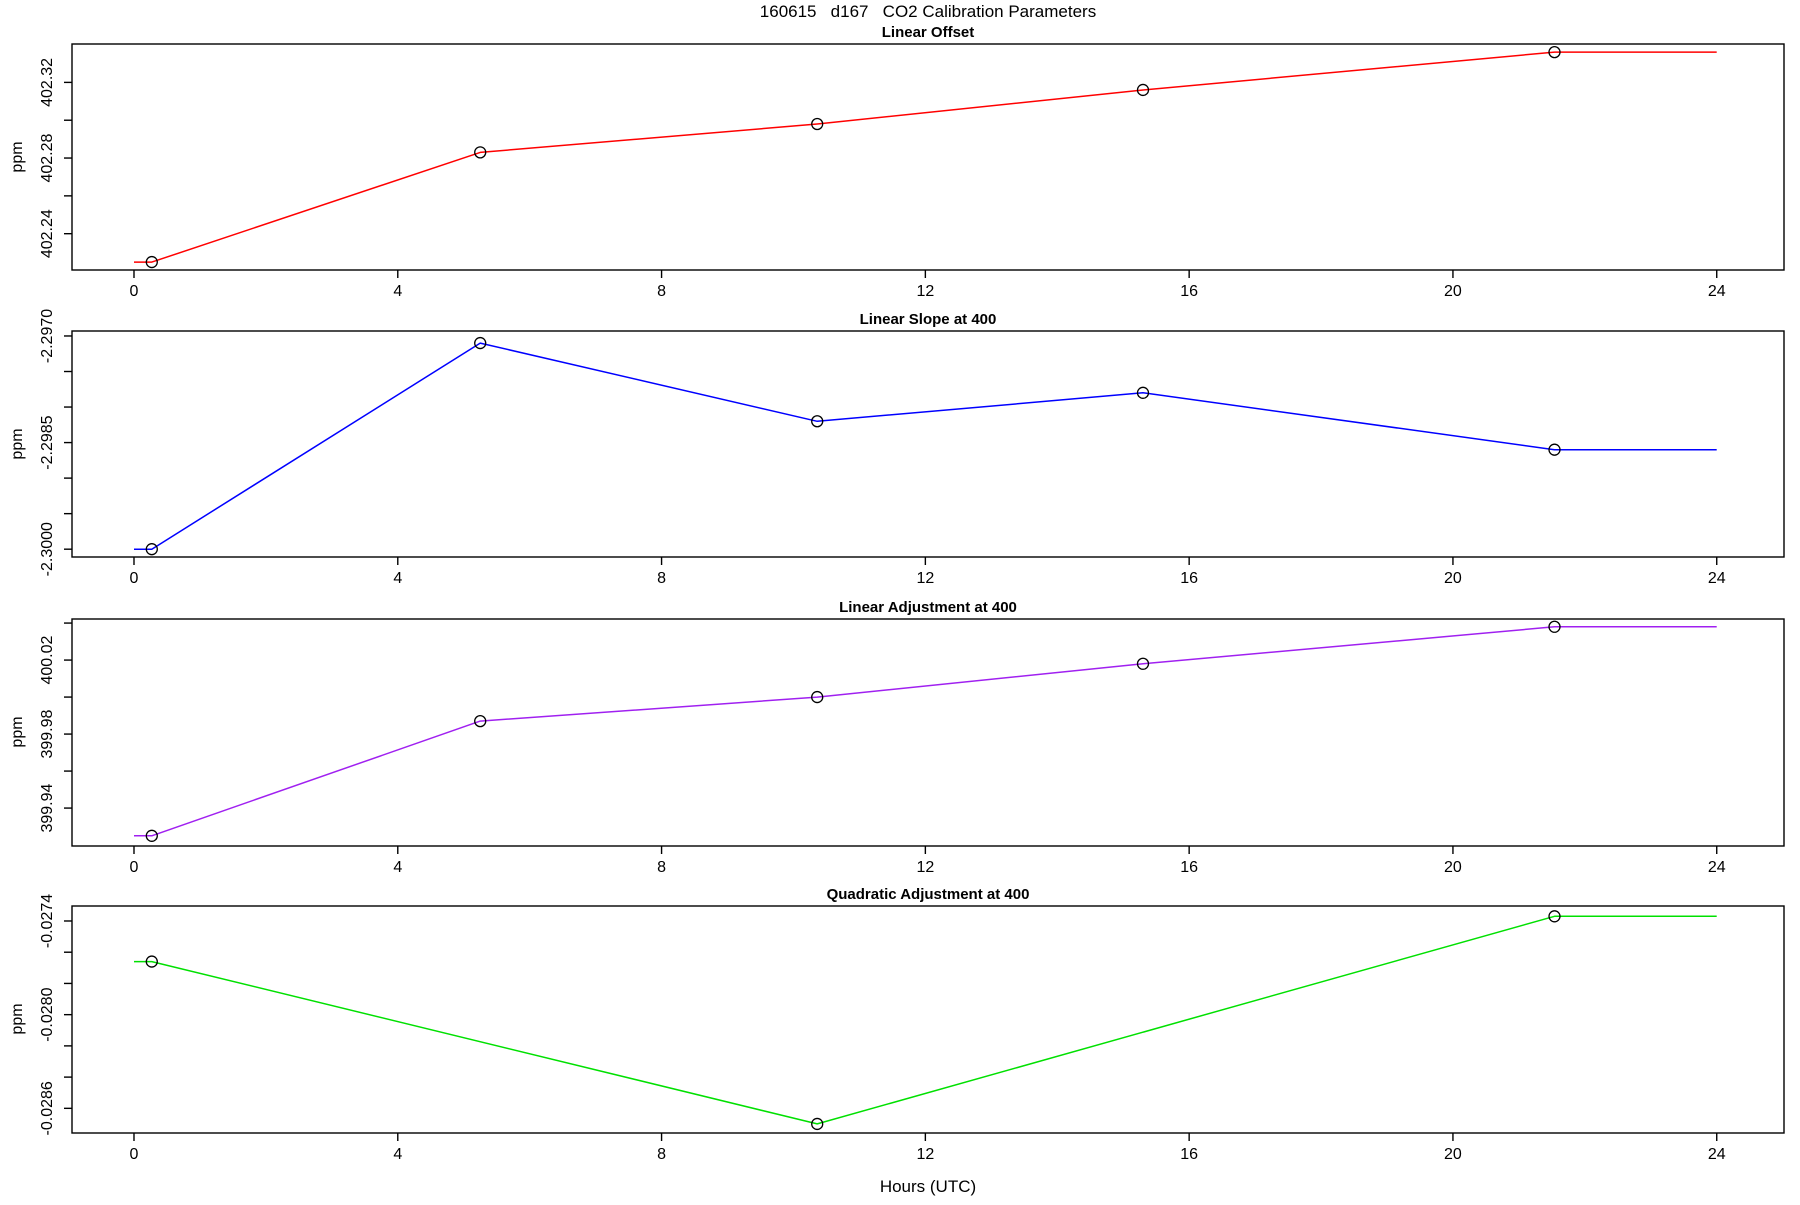 Image resolution: width=1800 pixels, height=1205 pixels. What do you see at coordinates (928, 894) in the screenshot?
I see `subplot-4-title: Quadratic Adjustment at 400` at bounding box center [928, 894].